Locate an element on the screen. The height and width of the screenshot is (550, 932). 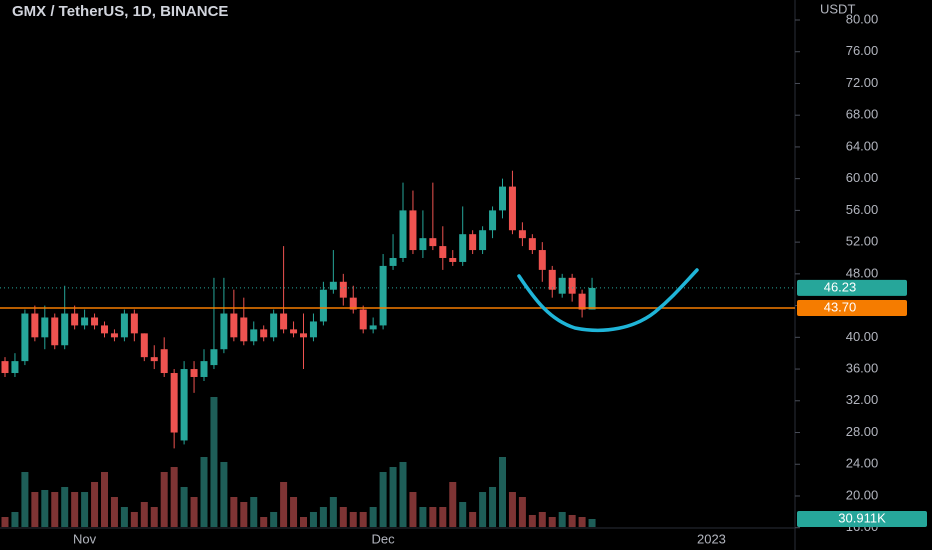
y-tick-label: 64.00 is located at coordinates (862, 145).